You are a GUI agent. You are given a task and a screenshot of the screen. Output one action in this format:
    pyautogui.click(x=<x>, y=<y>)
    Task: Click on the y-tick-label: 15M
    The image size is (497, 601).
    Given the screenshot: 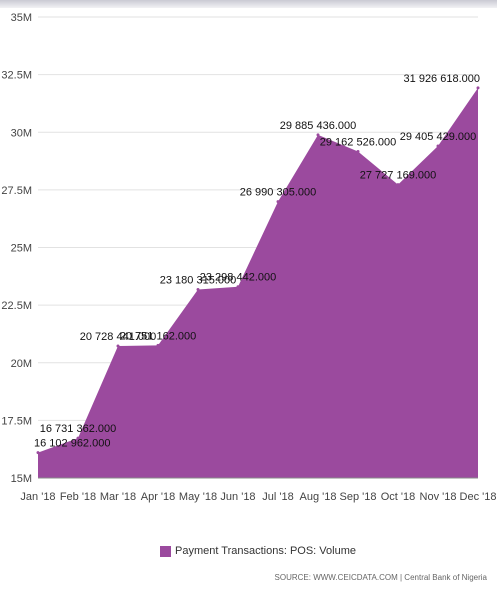 What is the action you would take?
    pyautogui.click(x=21, y=479)
    